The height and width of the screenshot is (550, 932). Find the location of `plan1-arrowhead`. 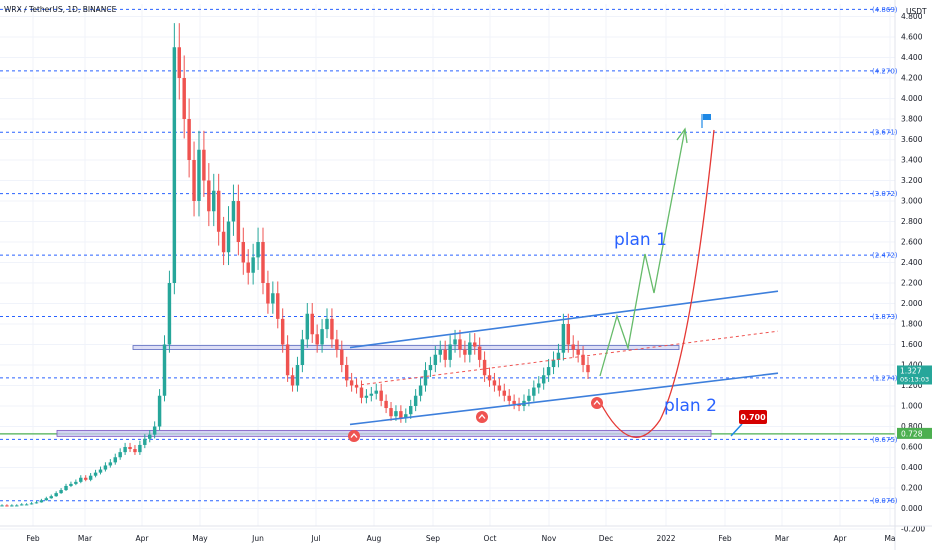

plan1-arrowhead is located at coordinates (682, 135).